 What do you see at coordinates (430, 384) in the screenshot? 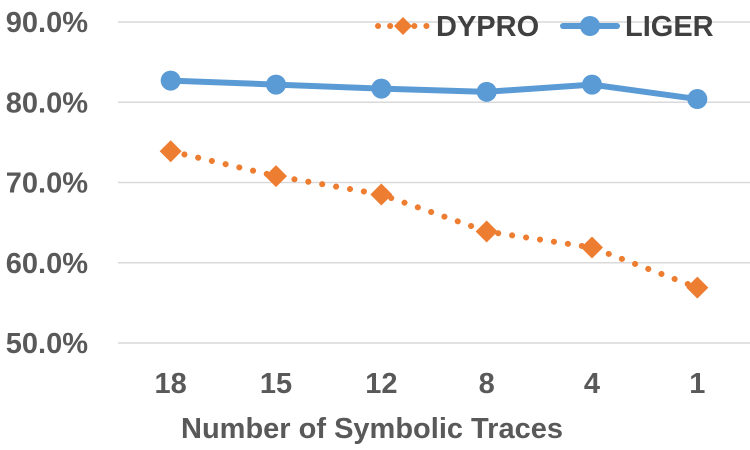
I see `x-axis-tick-labels: 18 15 12 8 4 1` at bounding box center [430, 384].